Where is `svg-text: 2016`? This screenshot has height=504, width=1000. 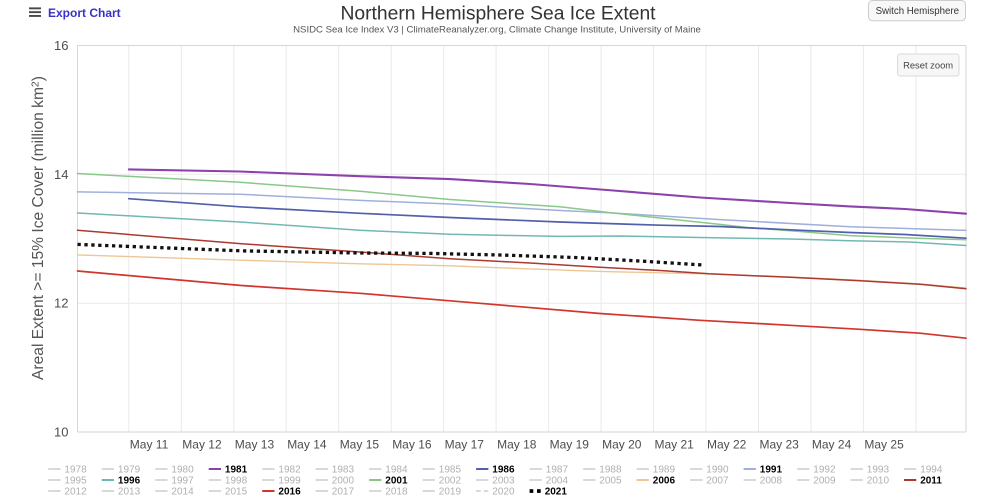 svg-text: 2016 is located at coordinates (289, 492).